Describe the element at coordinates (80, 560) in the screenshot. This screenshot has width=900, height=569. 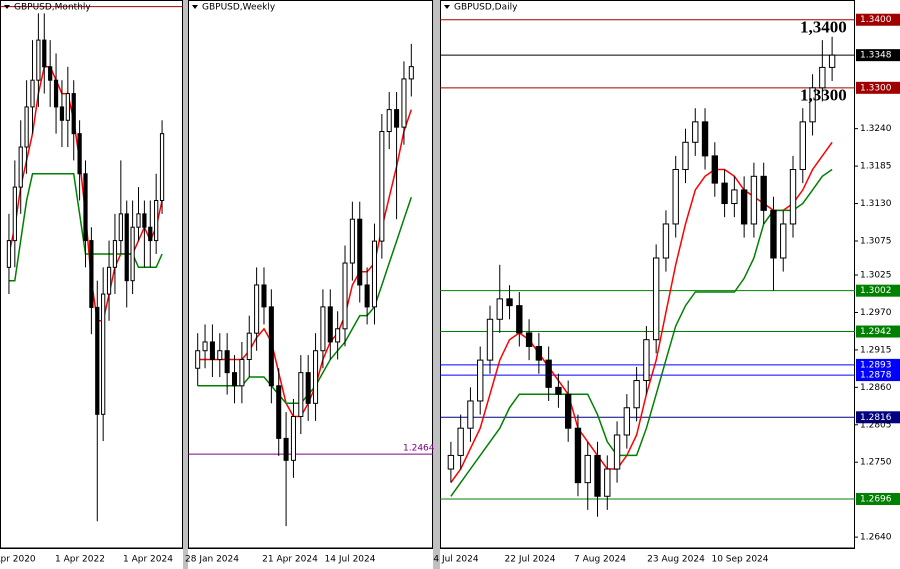
I see `x-tick-label: 1 Apr 2022` at that location.